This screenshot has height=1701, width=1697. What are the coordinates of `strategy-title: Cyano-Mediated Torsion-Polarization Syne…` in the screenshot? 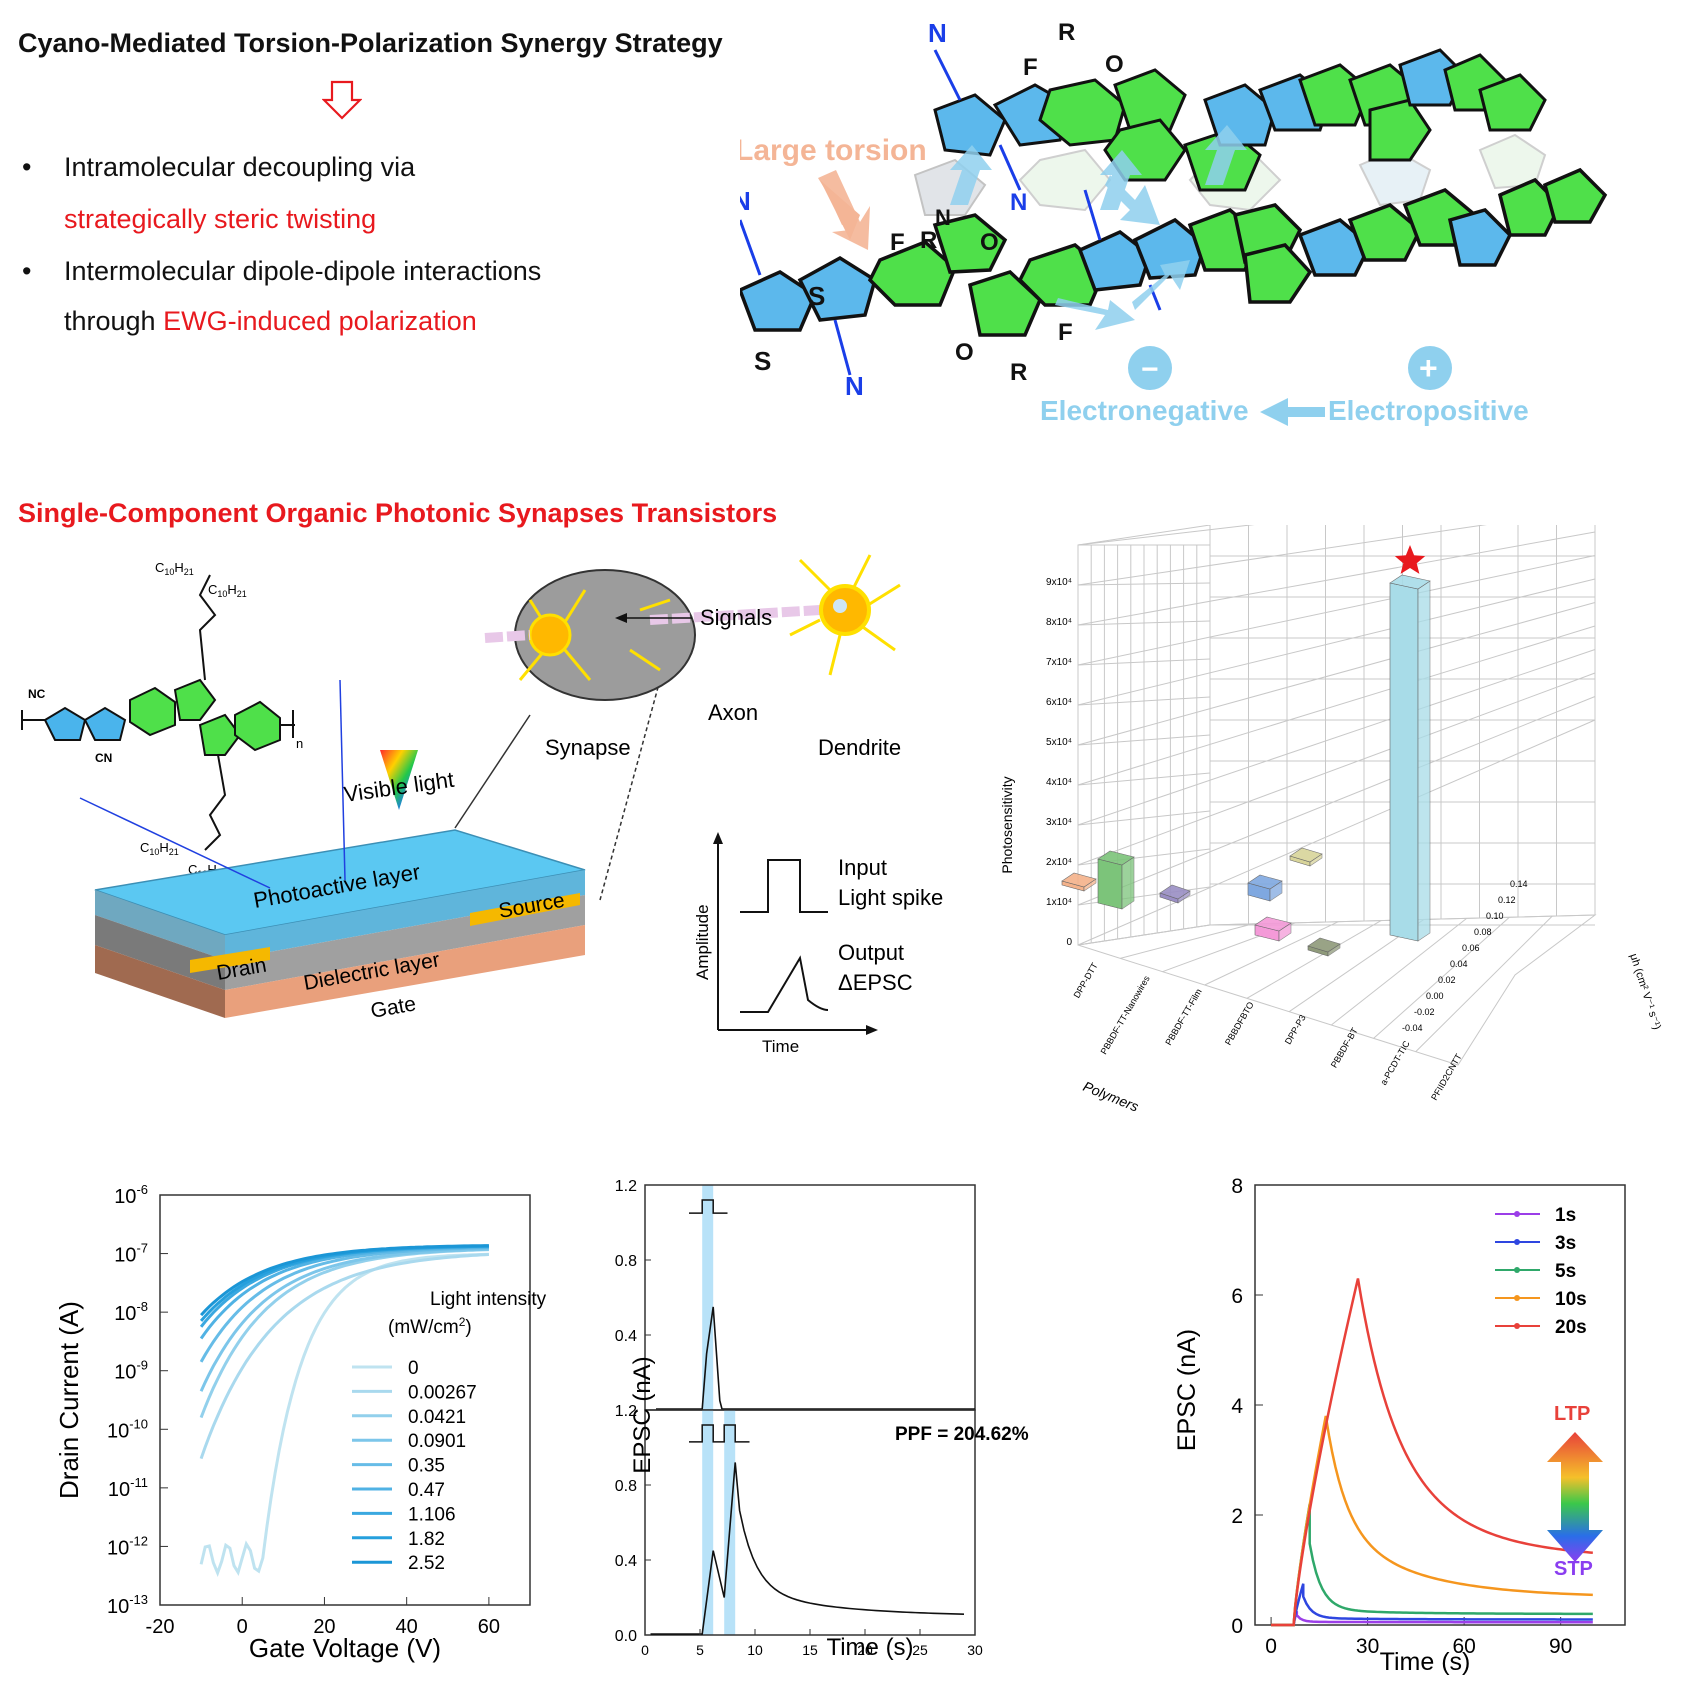 It's located at (370, 43).